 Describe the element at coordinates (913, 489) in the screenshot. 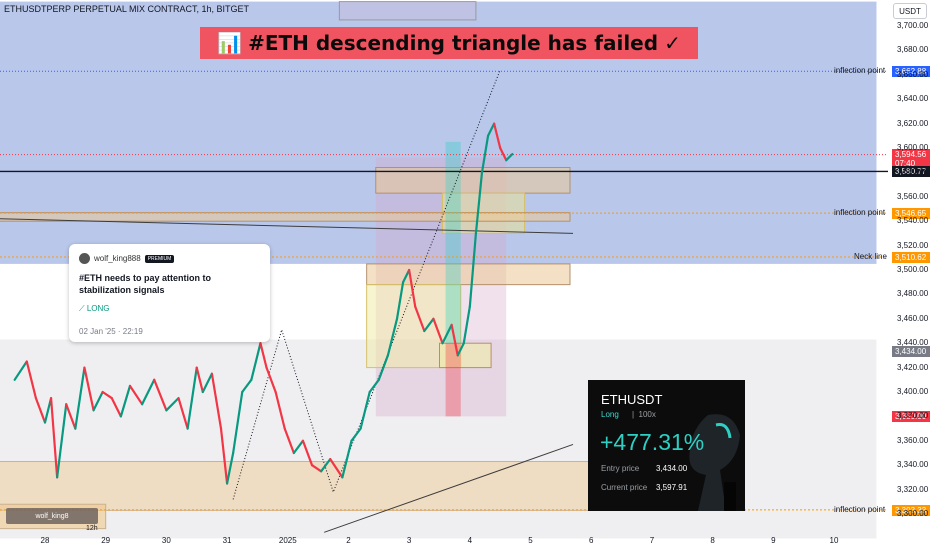

I see `y-tick-label: 3,320.00` at that location.